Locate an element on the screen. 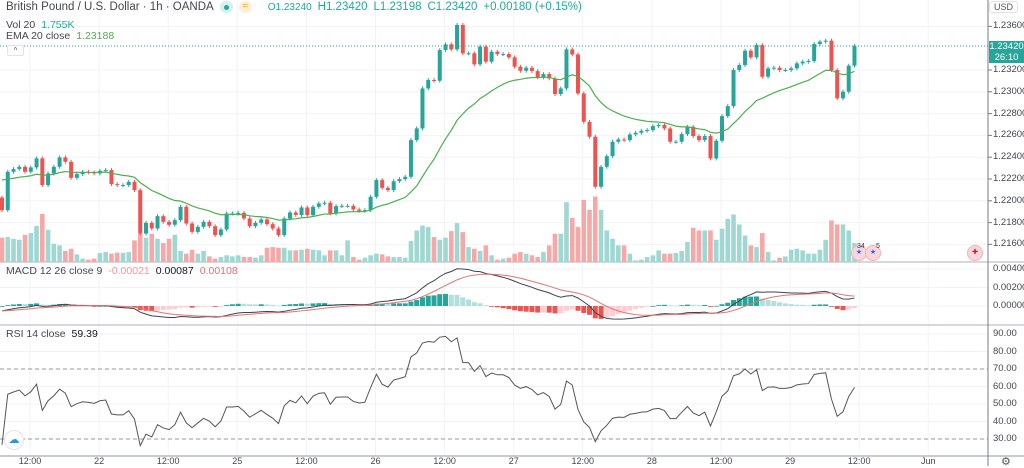  uk-event-flag-icon: ✚ is located at coordinates (975, 253).